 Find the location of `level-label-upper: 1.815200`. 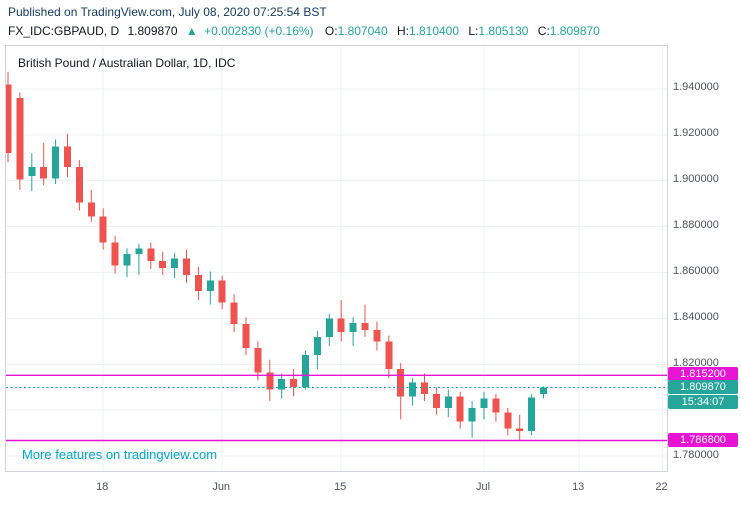

level-label-upper: 1.815200 is located at coordinates (703, 374).